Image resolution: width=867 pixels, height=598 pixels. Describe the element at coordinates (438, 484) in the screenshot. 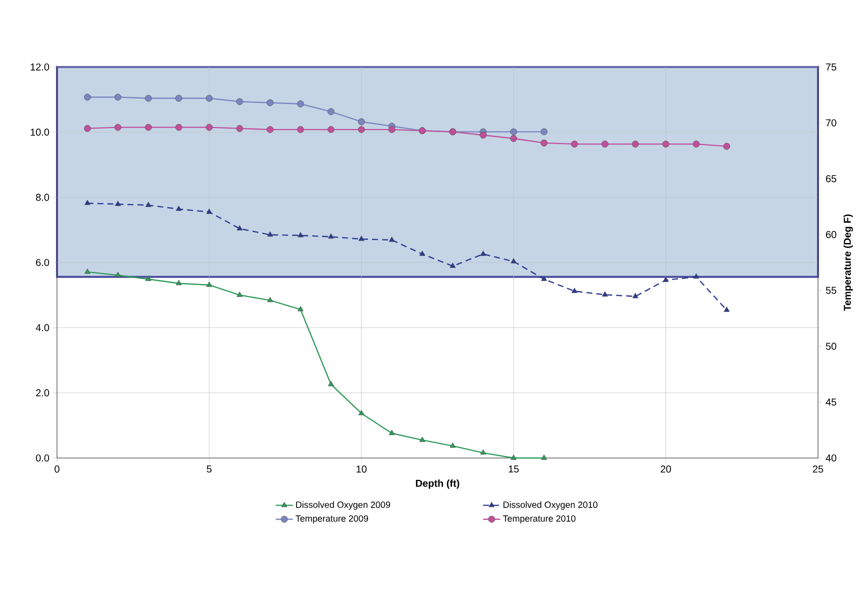

I see `x-axis-title: Depth (ft)` at that location.